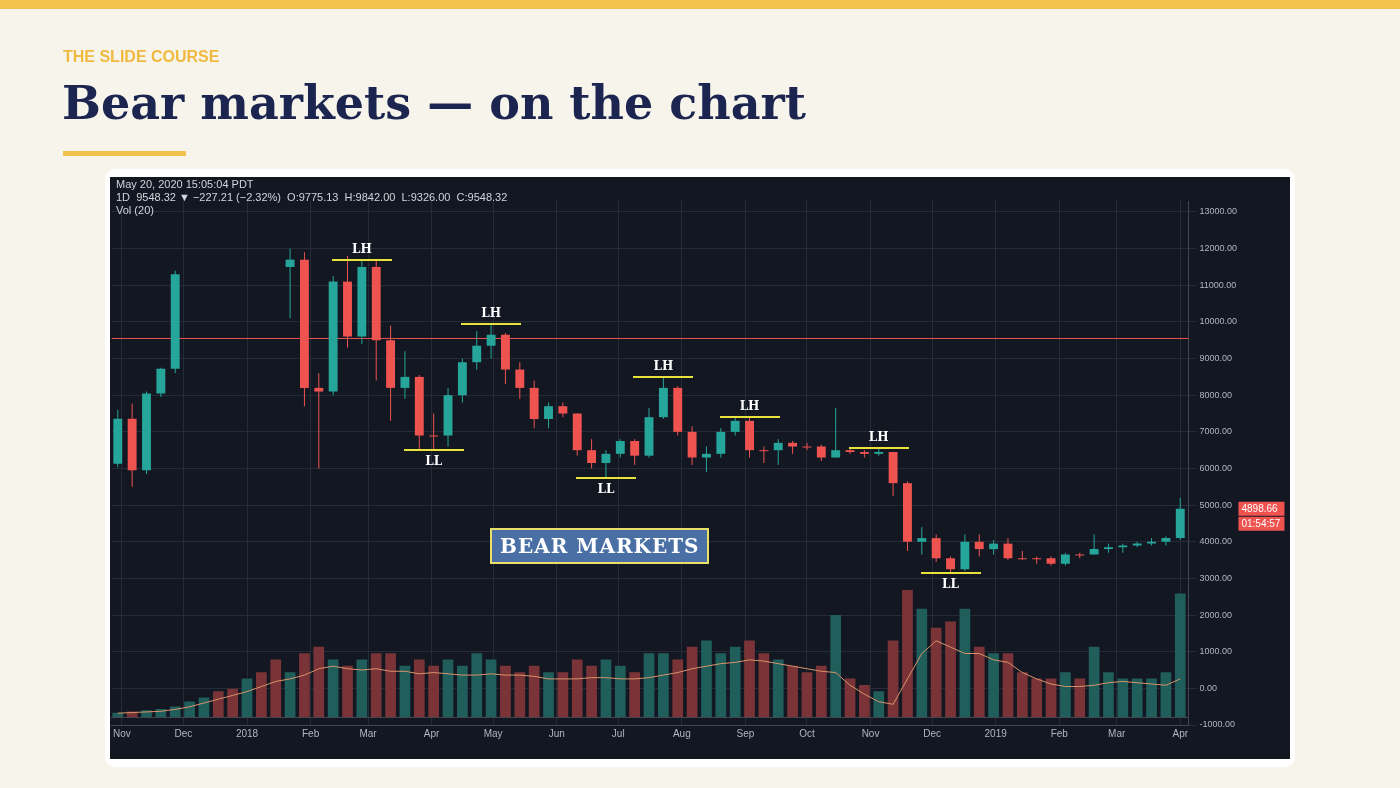  What do you see at coordinates (1261, 523) in the screenshot?
I see `text: 01:54:57` at bounding box center [1261, 523].